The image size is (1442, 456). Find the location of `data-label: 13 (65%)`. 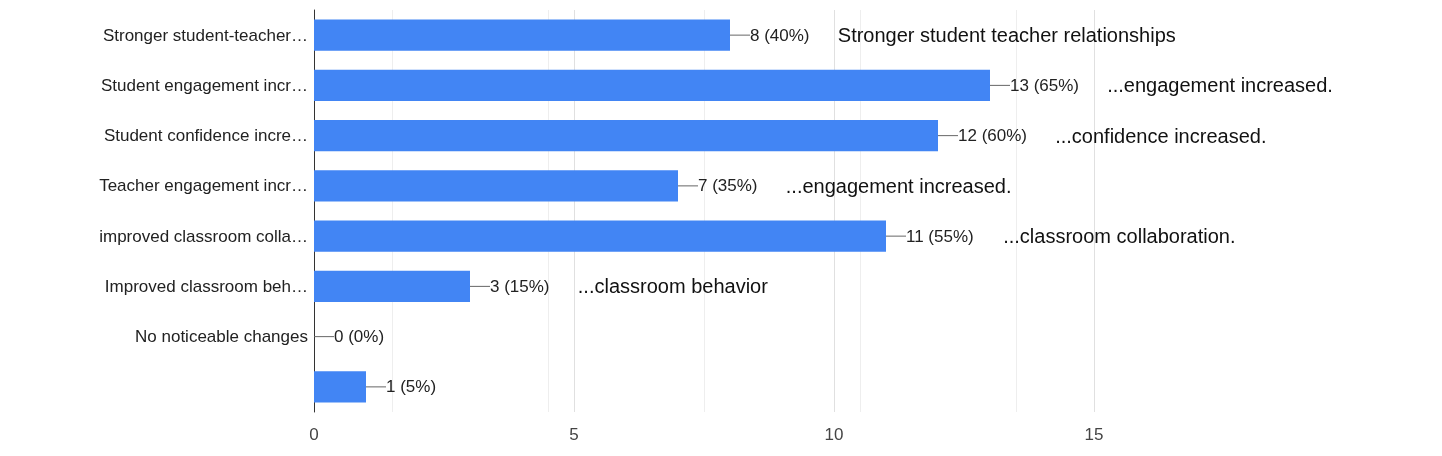

data-label: 13 (65%) is located at coordinates (1044, 85).